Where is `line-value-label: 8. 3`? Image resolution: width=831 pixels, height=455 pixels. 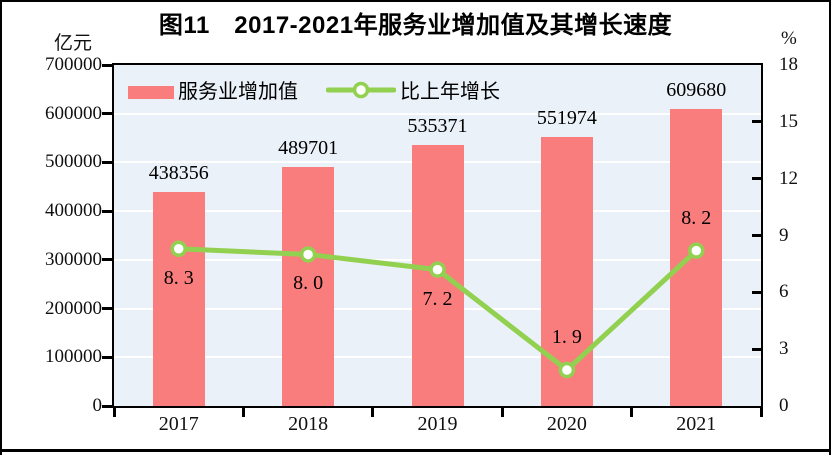 line-value-label: 8. 3 is located at coordinates (178, 277).